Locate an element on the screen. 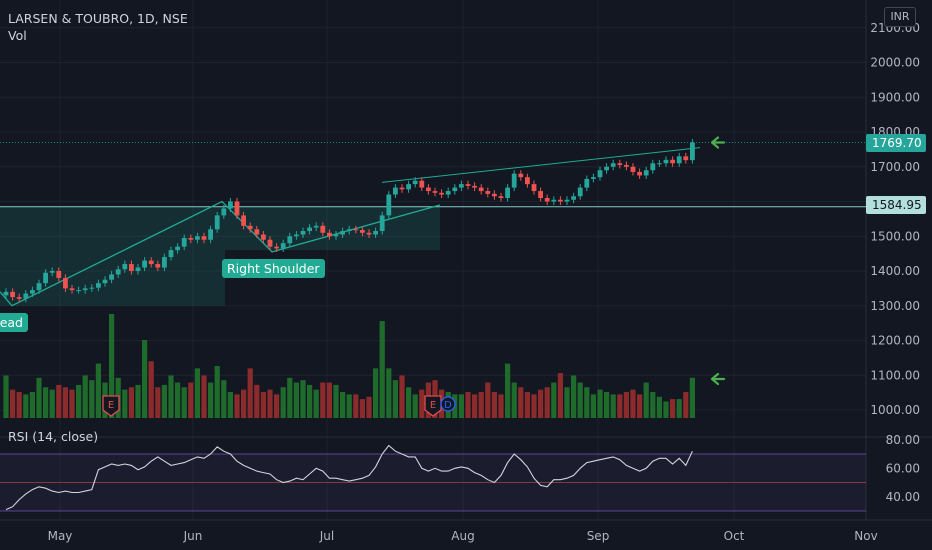 The height and width of the screenshot is (550, 932). right-shoulder-annotation: Right Shoulder is located at coordinates (273, 268).